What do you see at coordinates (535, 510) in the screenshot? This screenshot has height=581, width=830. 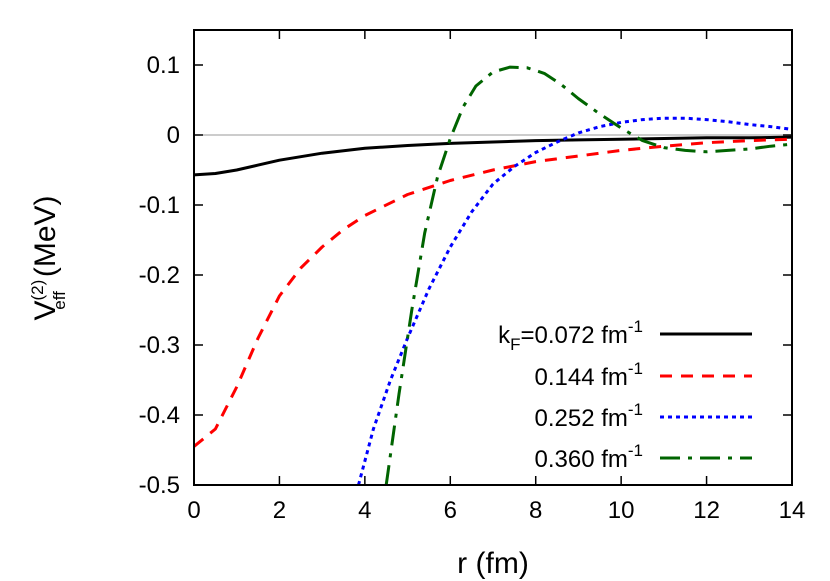 I see `x-tick-label: 8` at bounding box center [535, 510].